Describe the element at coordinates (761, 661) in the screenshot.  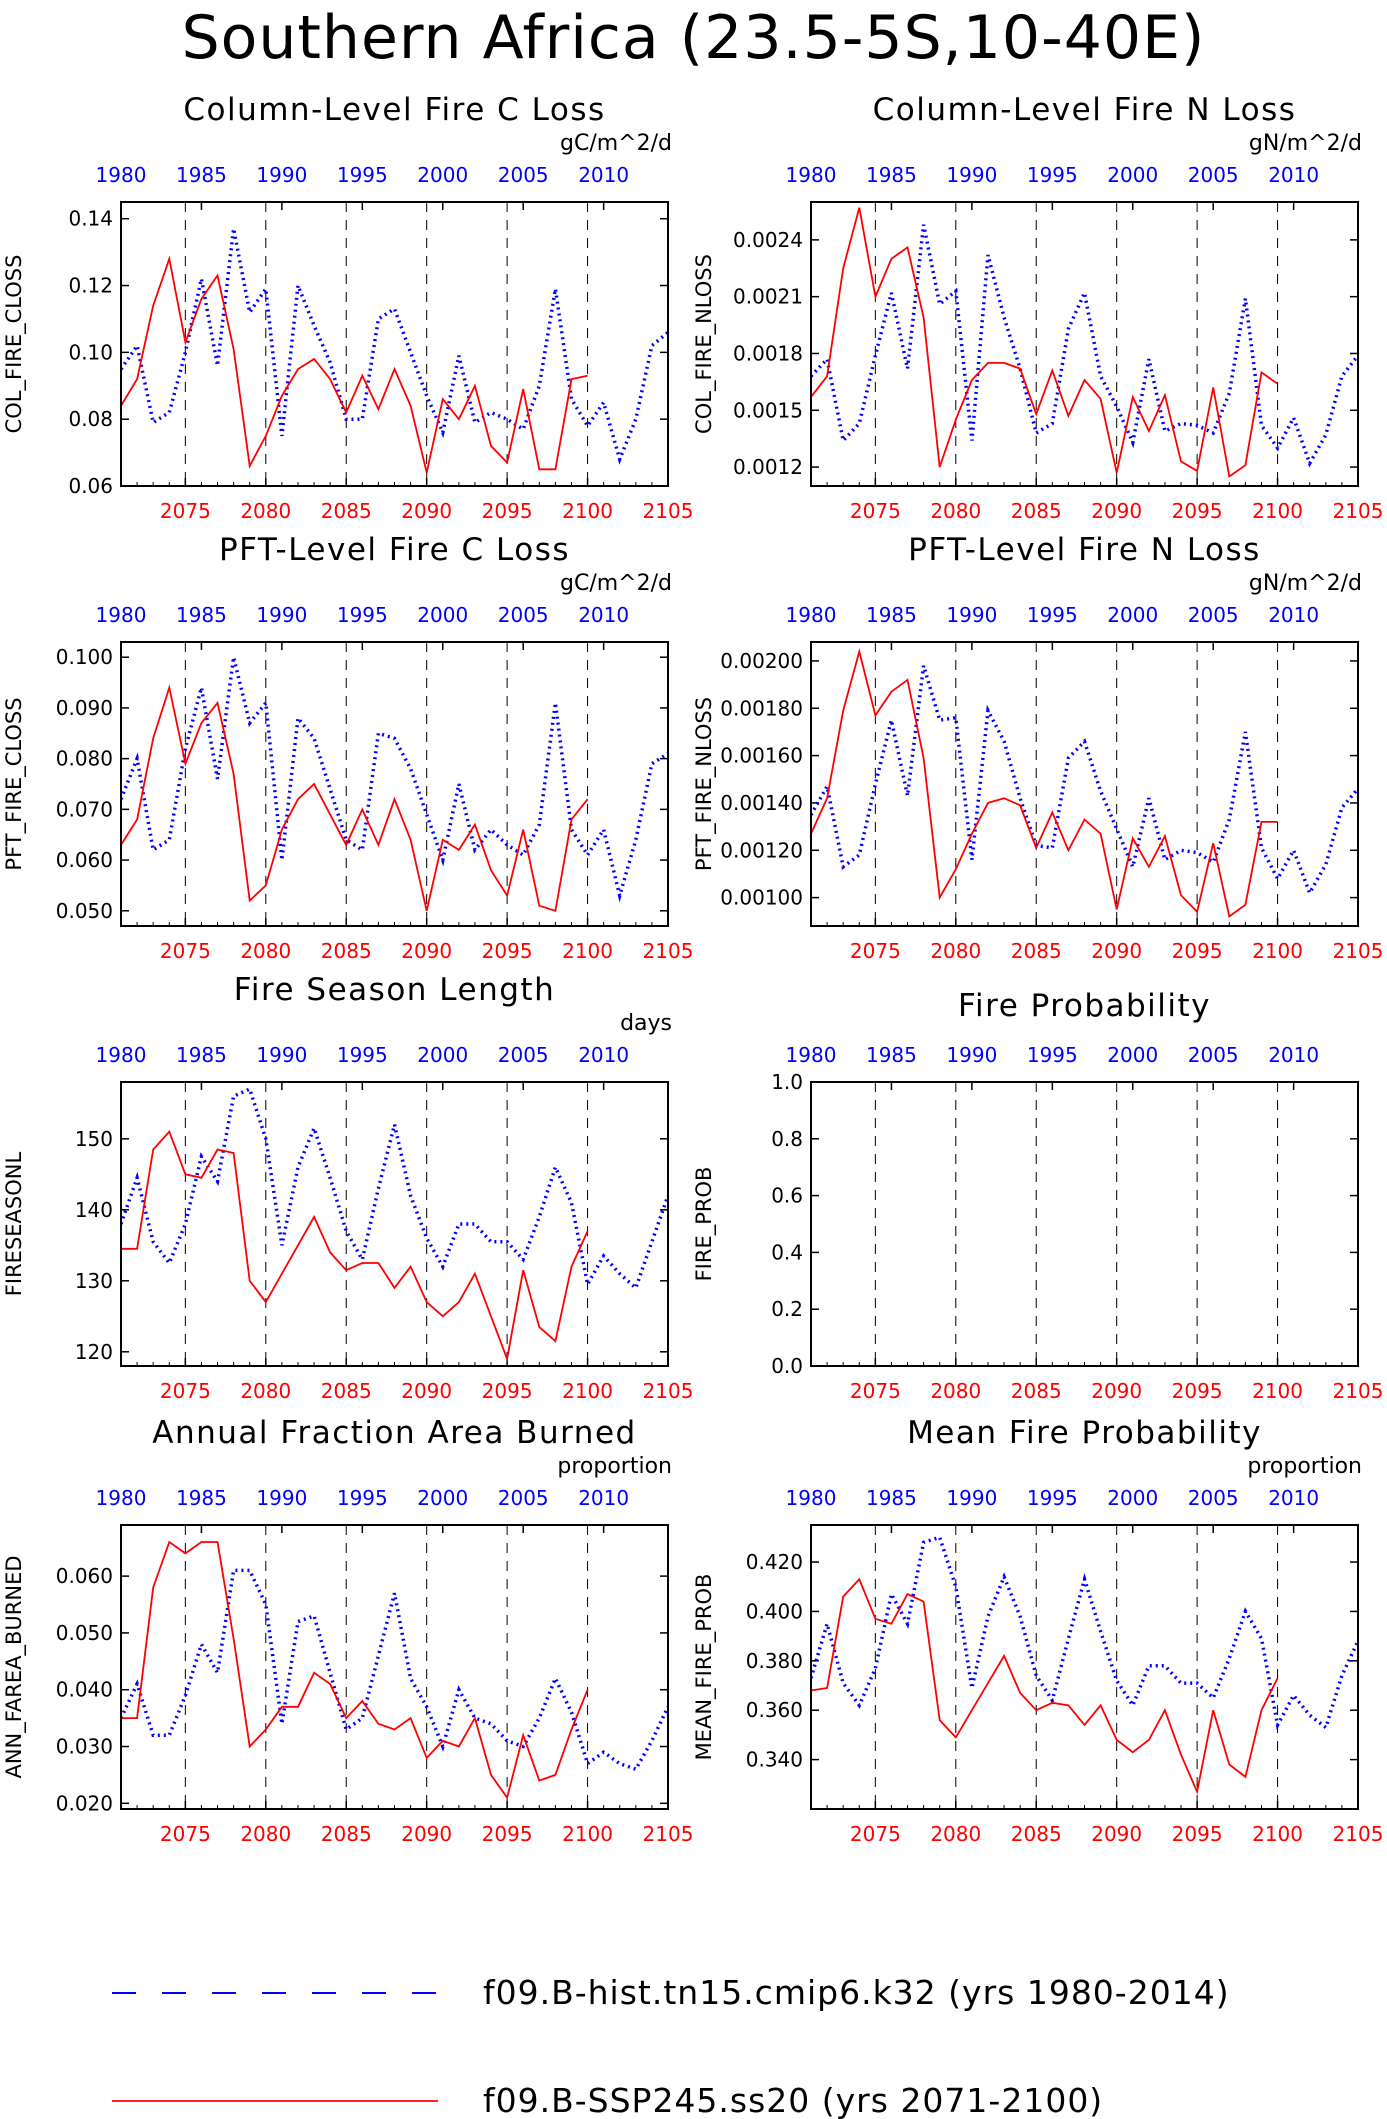
I see `y-tick-label: 0.00200` at that location.